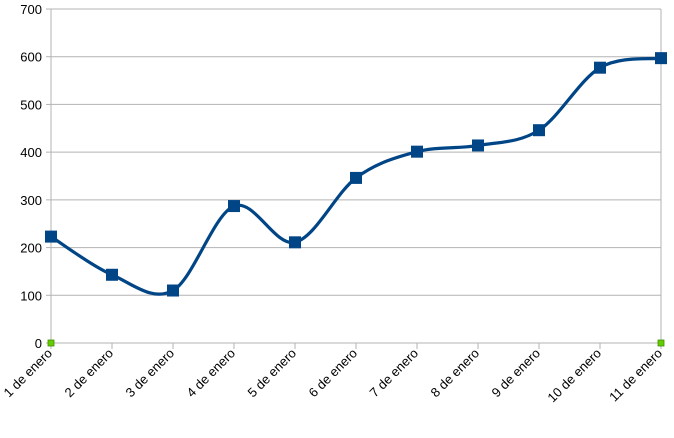 The width and height of the screenshot is (674, 438). What do you see at coordinates (635, 375) in the screenshot?
I see `x-tick-label: 11 de enero` at bounding box center [635, 375].